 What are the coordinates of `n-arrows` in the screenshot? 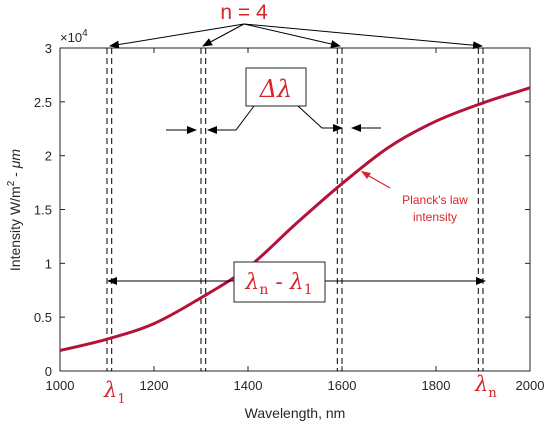 It's located at (296, 36).